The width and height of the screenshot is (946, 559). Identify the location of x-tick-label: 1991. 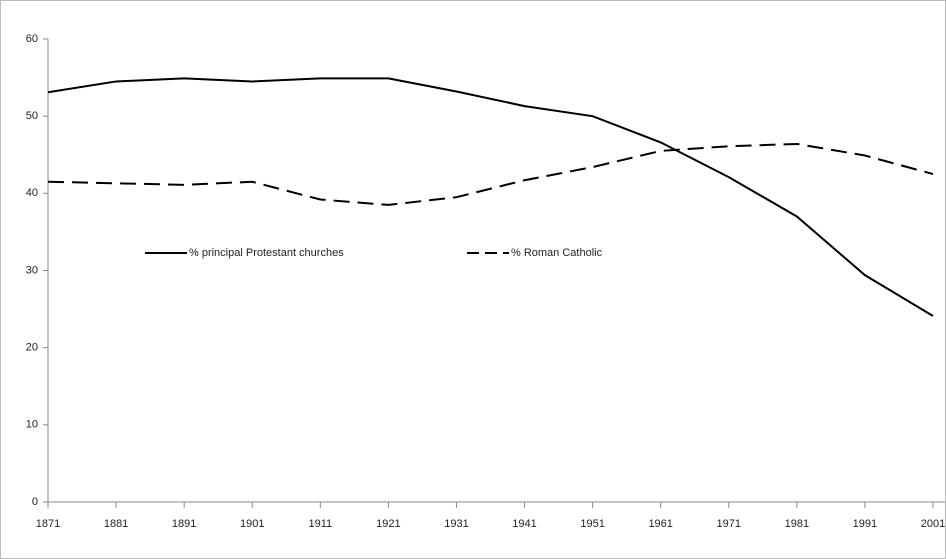
(865, 524).